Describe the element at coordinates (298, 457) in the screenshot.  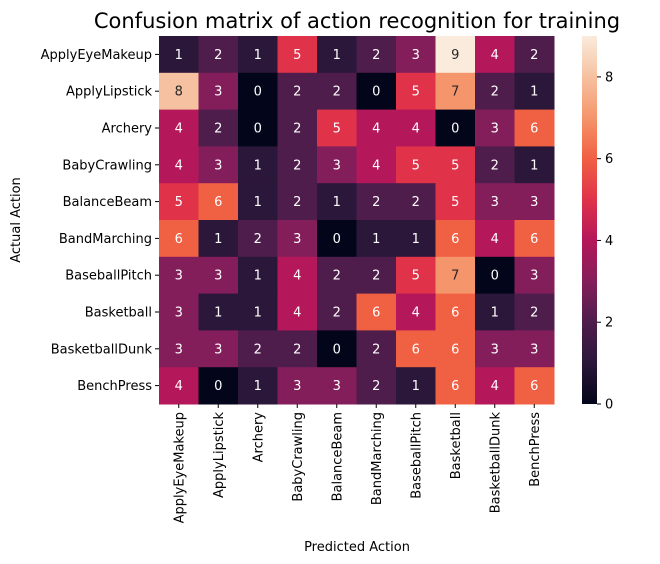
I see `x-tick-label: BabyCrawling` at that location.